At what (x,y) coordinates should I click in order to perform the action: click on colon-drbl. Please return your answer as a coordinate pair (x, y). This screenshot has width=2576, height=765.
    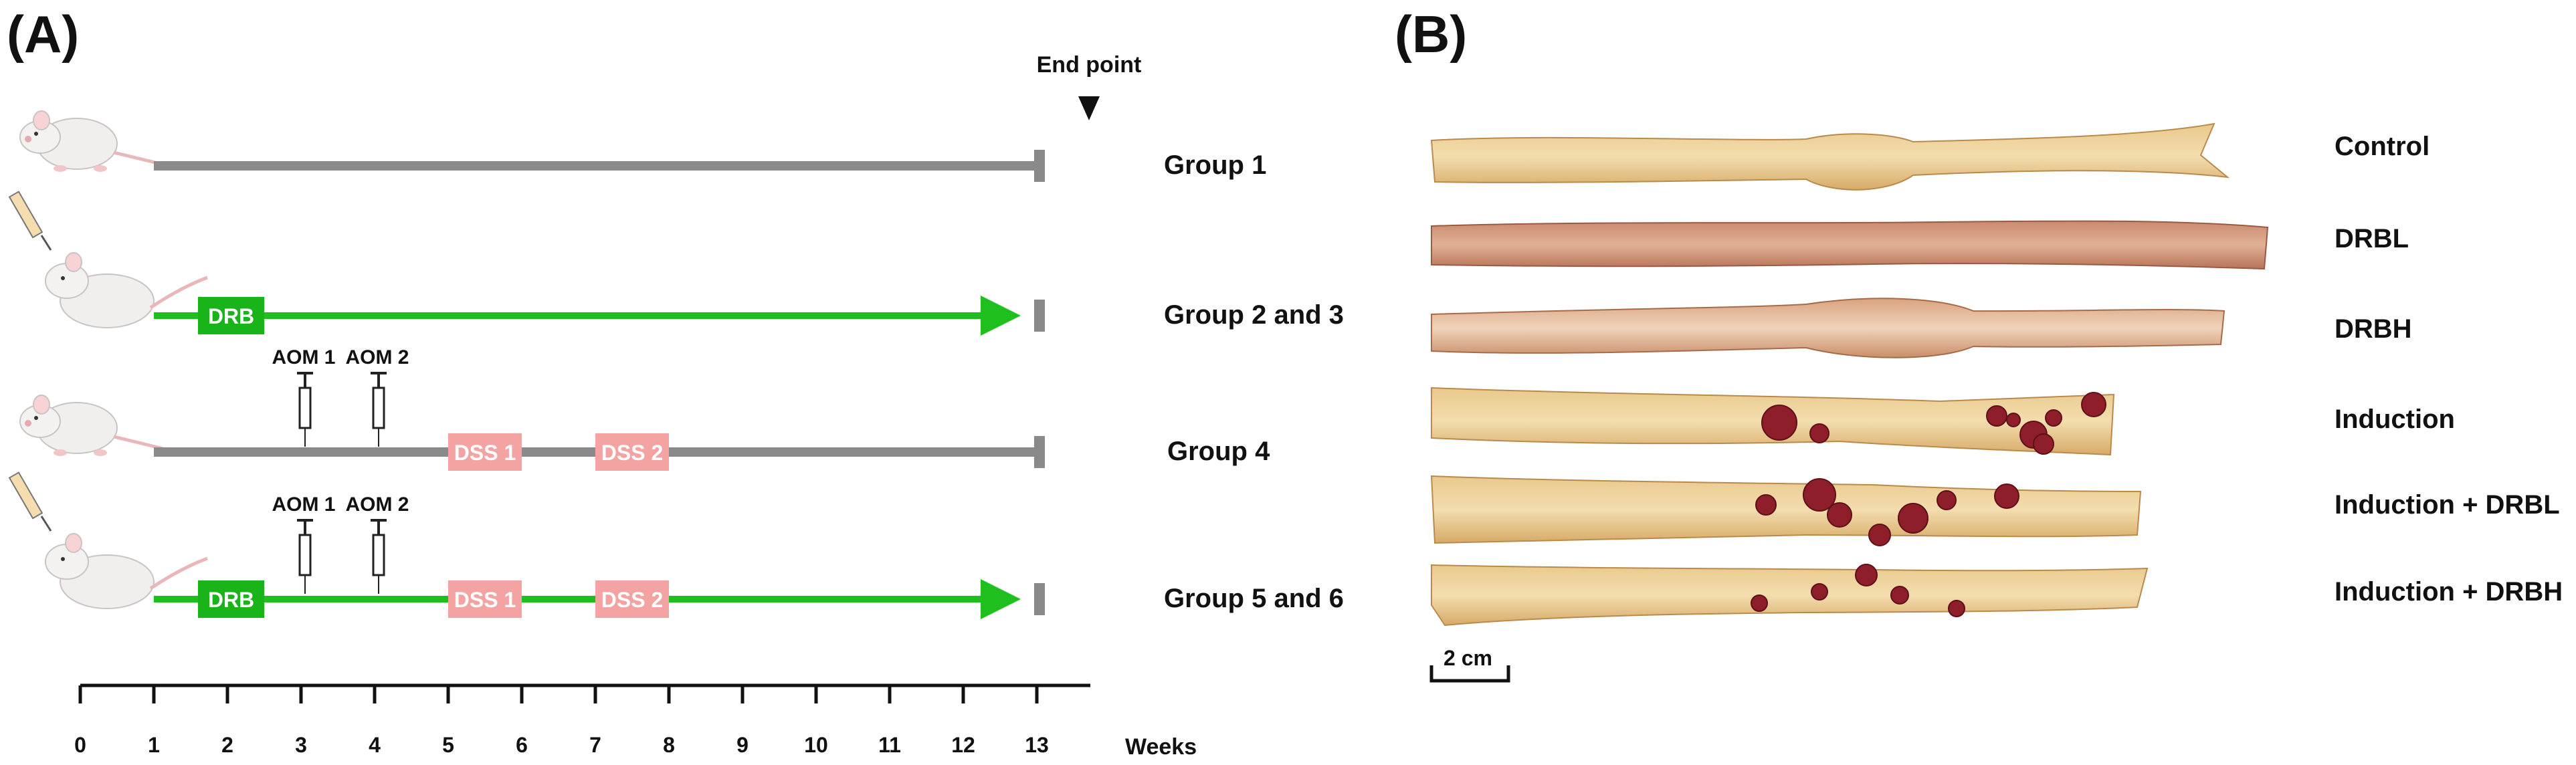
    Looking at the image, I should click on (1850, 245).